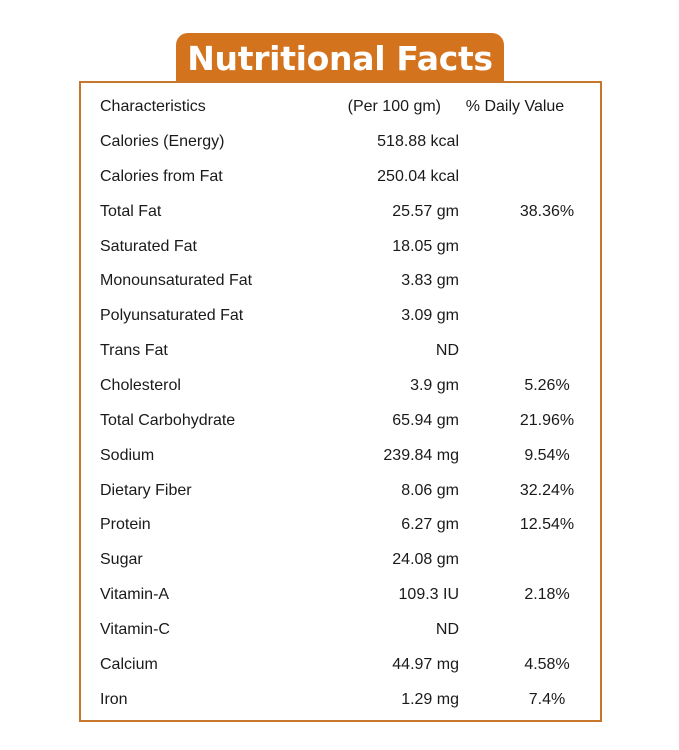 The width and height of the screenshot is (679, 750). What do you see at coordinates (547, 211) in the screenshot?
I see `nutrient-daily-value: 38.36%` at bounding box center [547, 211].